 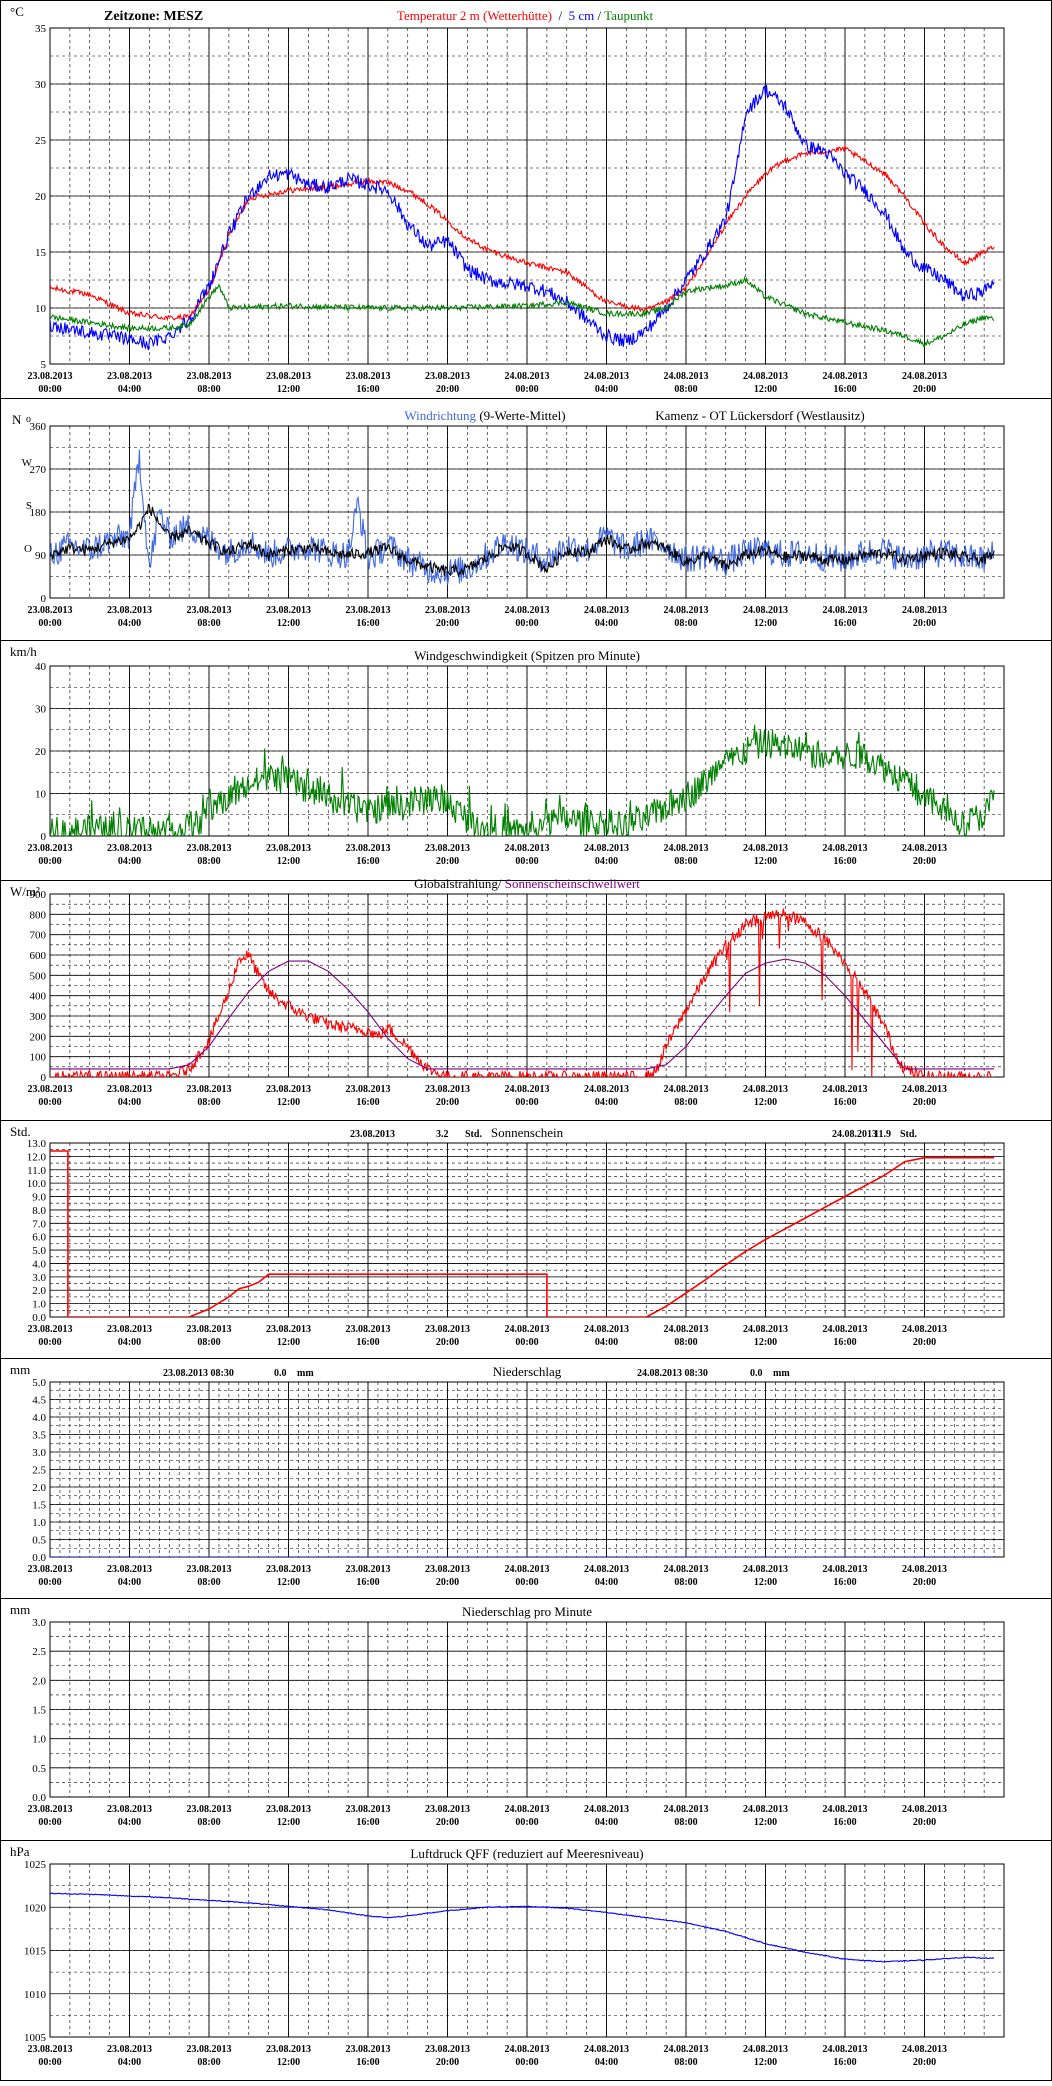 I want to click on y-tick-label: 8.0, so click(x=39, y=1211).